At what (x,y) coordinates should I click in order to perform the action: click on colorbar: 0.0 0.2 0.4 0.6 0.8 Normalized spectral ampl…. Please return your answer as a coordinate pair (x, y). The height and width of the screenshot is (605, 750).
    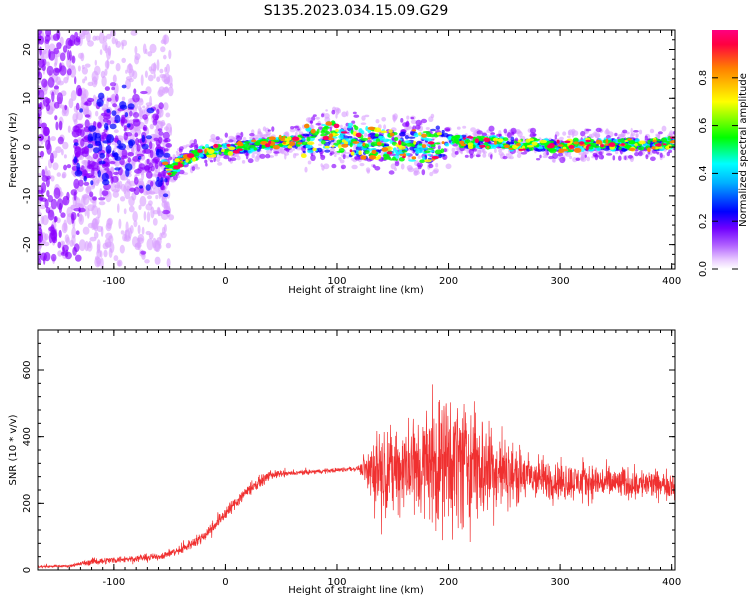
    Looking at the image, I should click on (723, 153).